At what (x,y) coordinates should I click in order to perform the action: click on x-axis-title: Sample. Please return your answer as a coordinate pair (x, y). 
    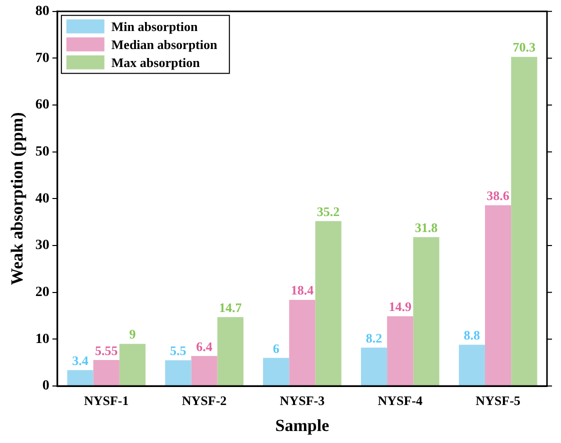
    Looking at the image, I should click on (302, 426).